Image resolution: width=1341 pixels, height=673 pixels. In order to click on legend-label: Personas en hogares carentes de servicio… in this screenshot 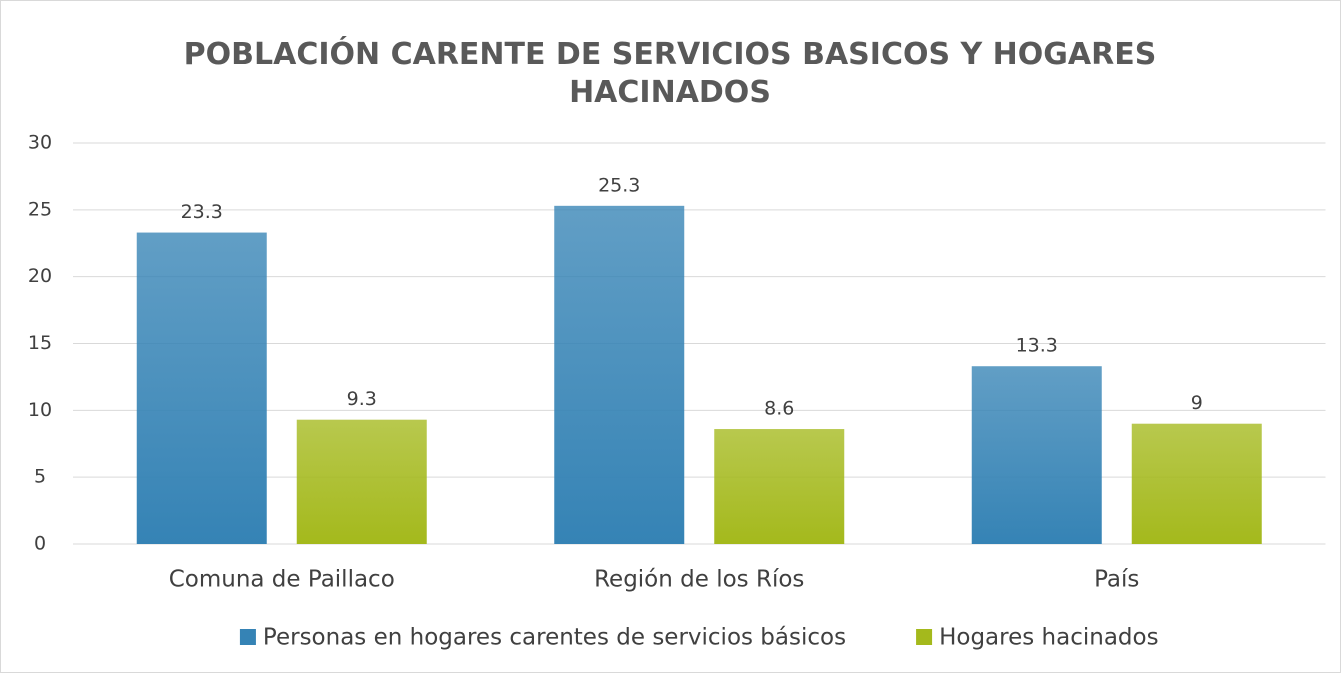, I will do `click(554, 638)`.